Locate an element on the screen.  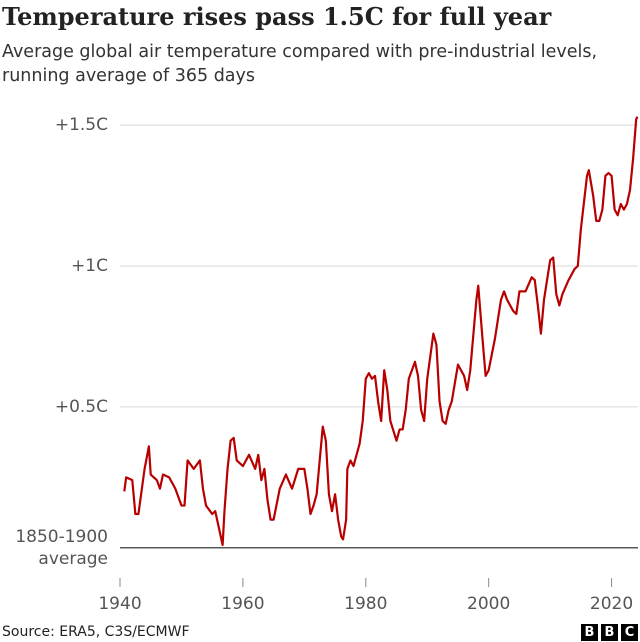
source: Source: ERA5, C3S/ECMWF is located at coordinates (96, 632).